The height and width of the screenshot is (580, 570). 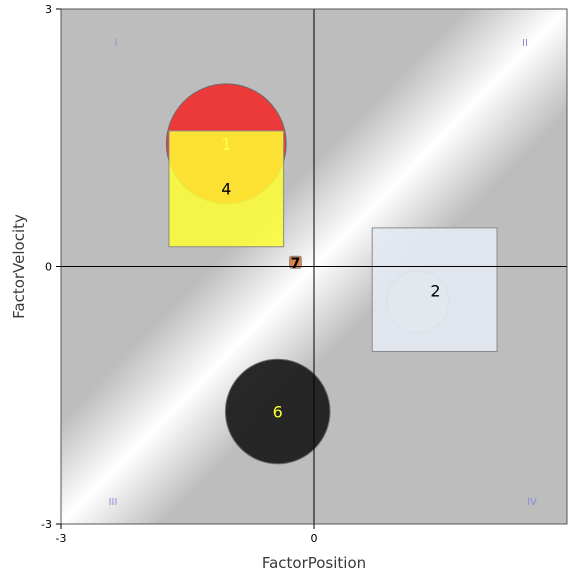 I want to click on item-4-label: 4, so click(x=226, y=188).